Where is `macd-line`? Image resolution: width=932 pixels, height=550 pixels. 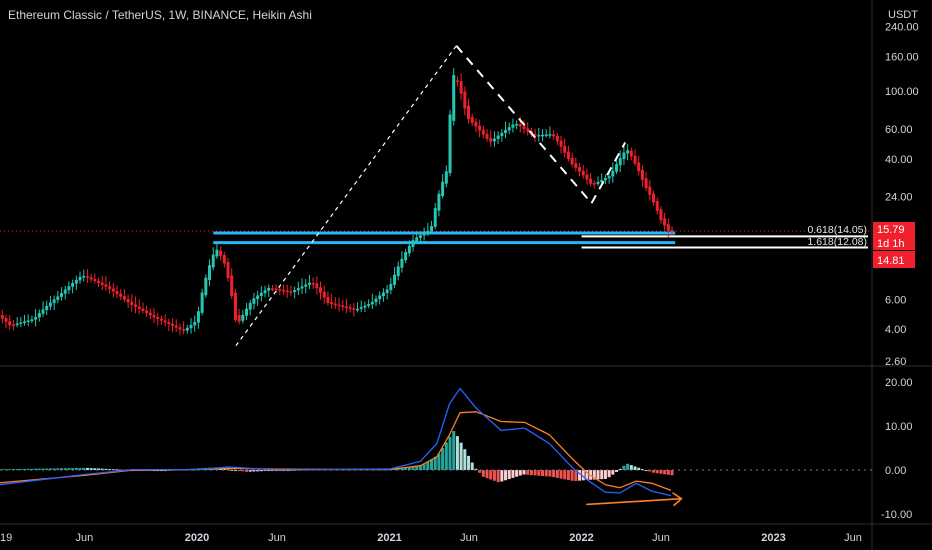 macd-line is located at coordinates (336, 442).